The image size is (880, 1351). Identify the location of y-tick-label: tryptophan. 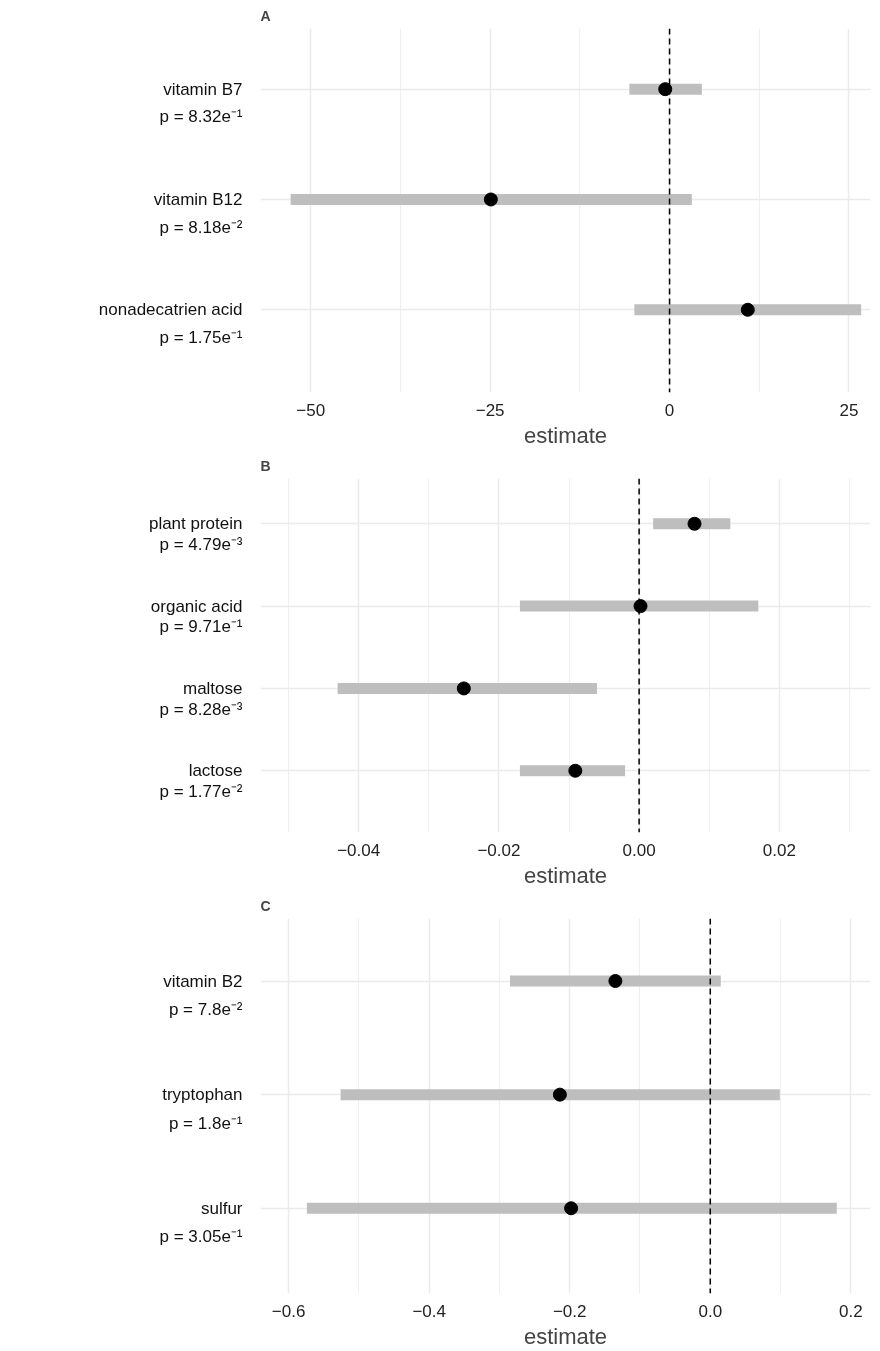
(202, 1095).